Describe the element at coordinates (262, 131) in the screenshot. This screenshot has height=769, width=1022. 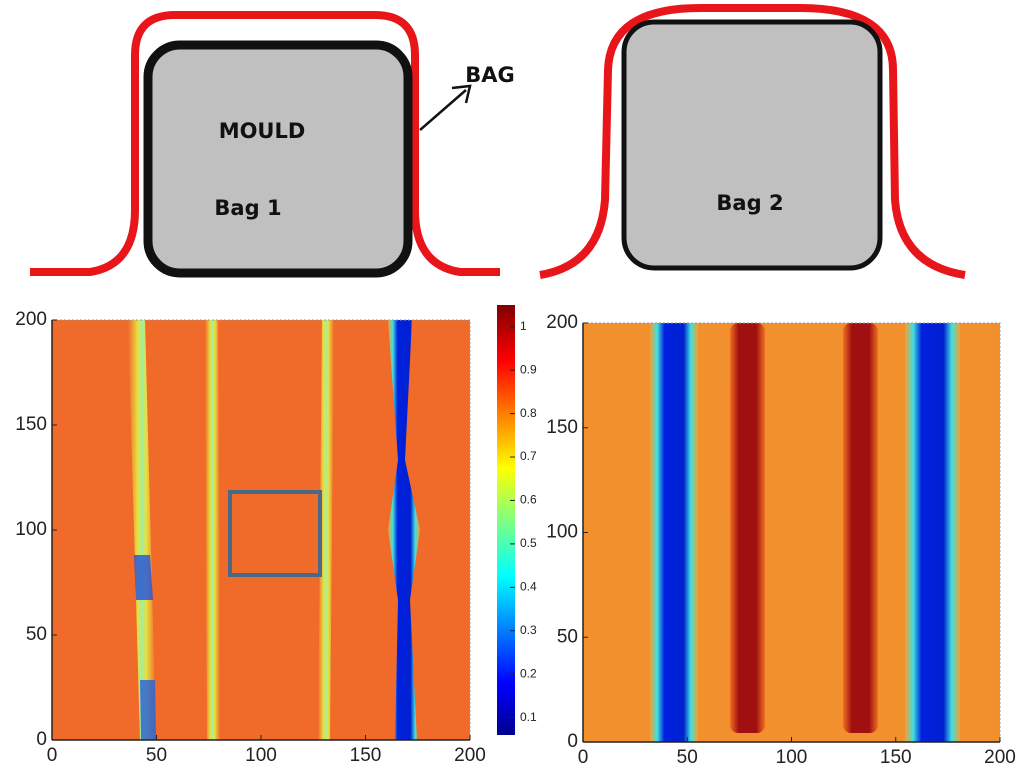
I see `mould-label: MOULD` at that location.